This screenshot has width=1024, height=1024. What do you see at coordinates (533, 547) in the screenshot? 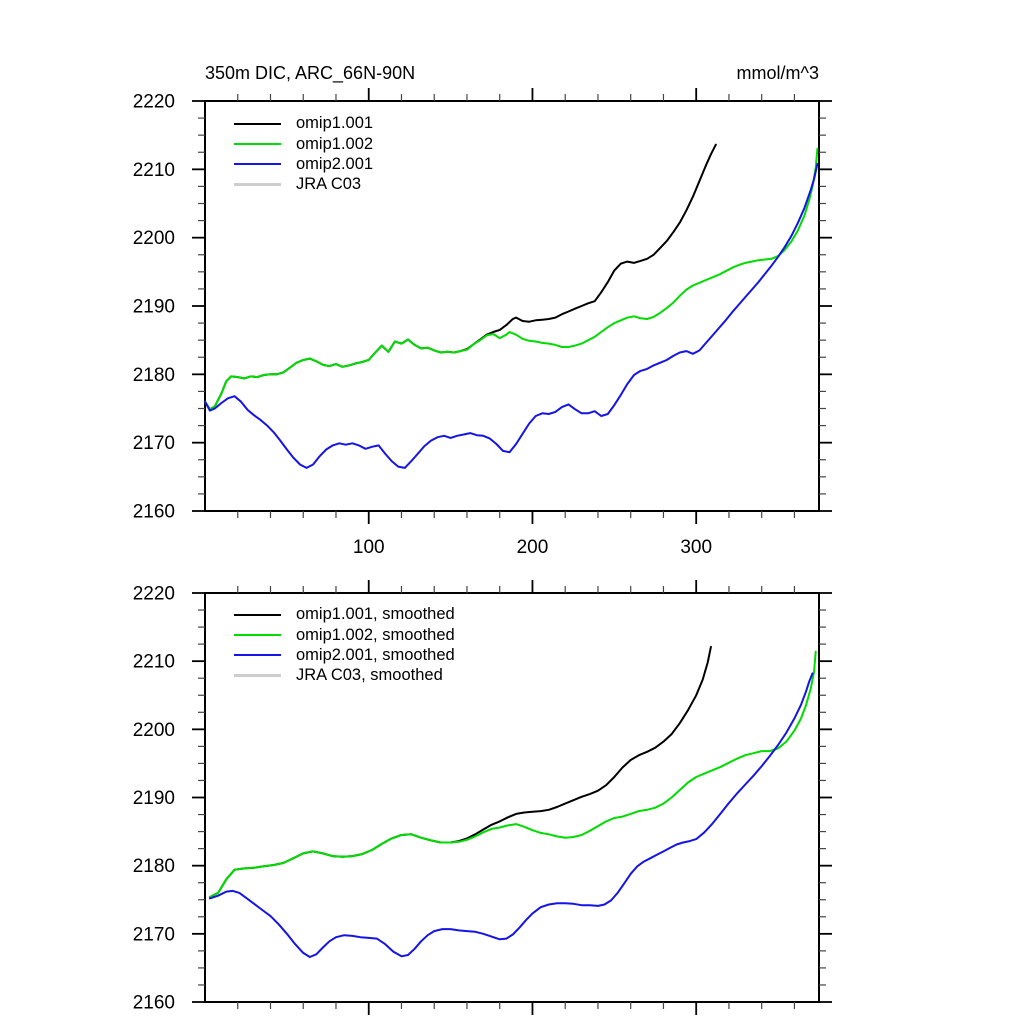
I see `x-tick-label: 200` at bounding box center [533, 547].